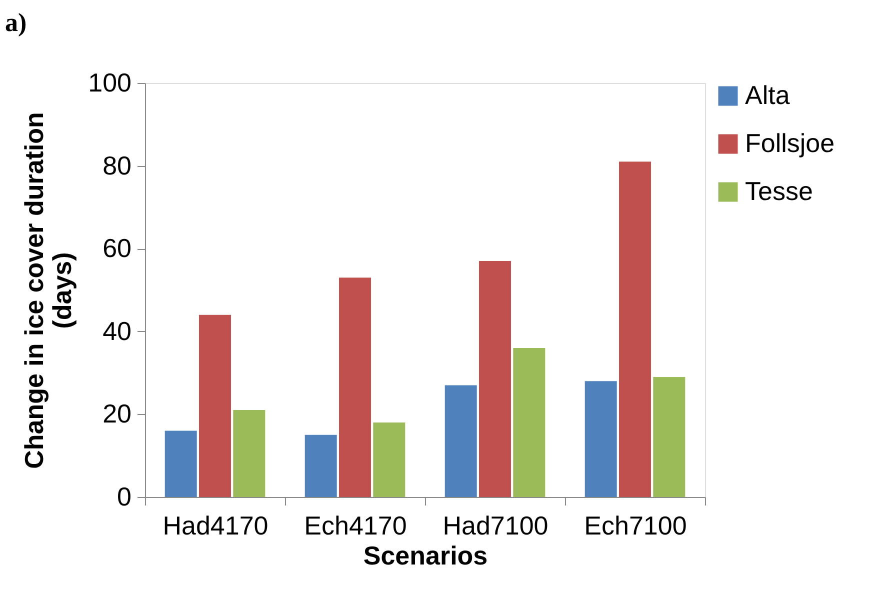  What do you see at coordinates (215, 525) in the screenshot?
I see `x-tick-label: Had4170` at bounding box center [215, 525].